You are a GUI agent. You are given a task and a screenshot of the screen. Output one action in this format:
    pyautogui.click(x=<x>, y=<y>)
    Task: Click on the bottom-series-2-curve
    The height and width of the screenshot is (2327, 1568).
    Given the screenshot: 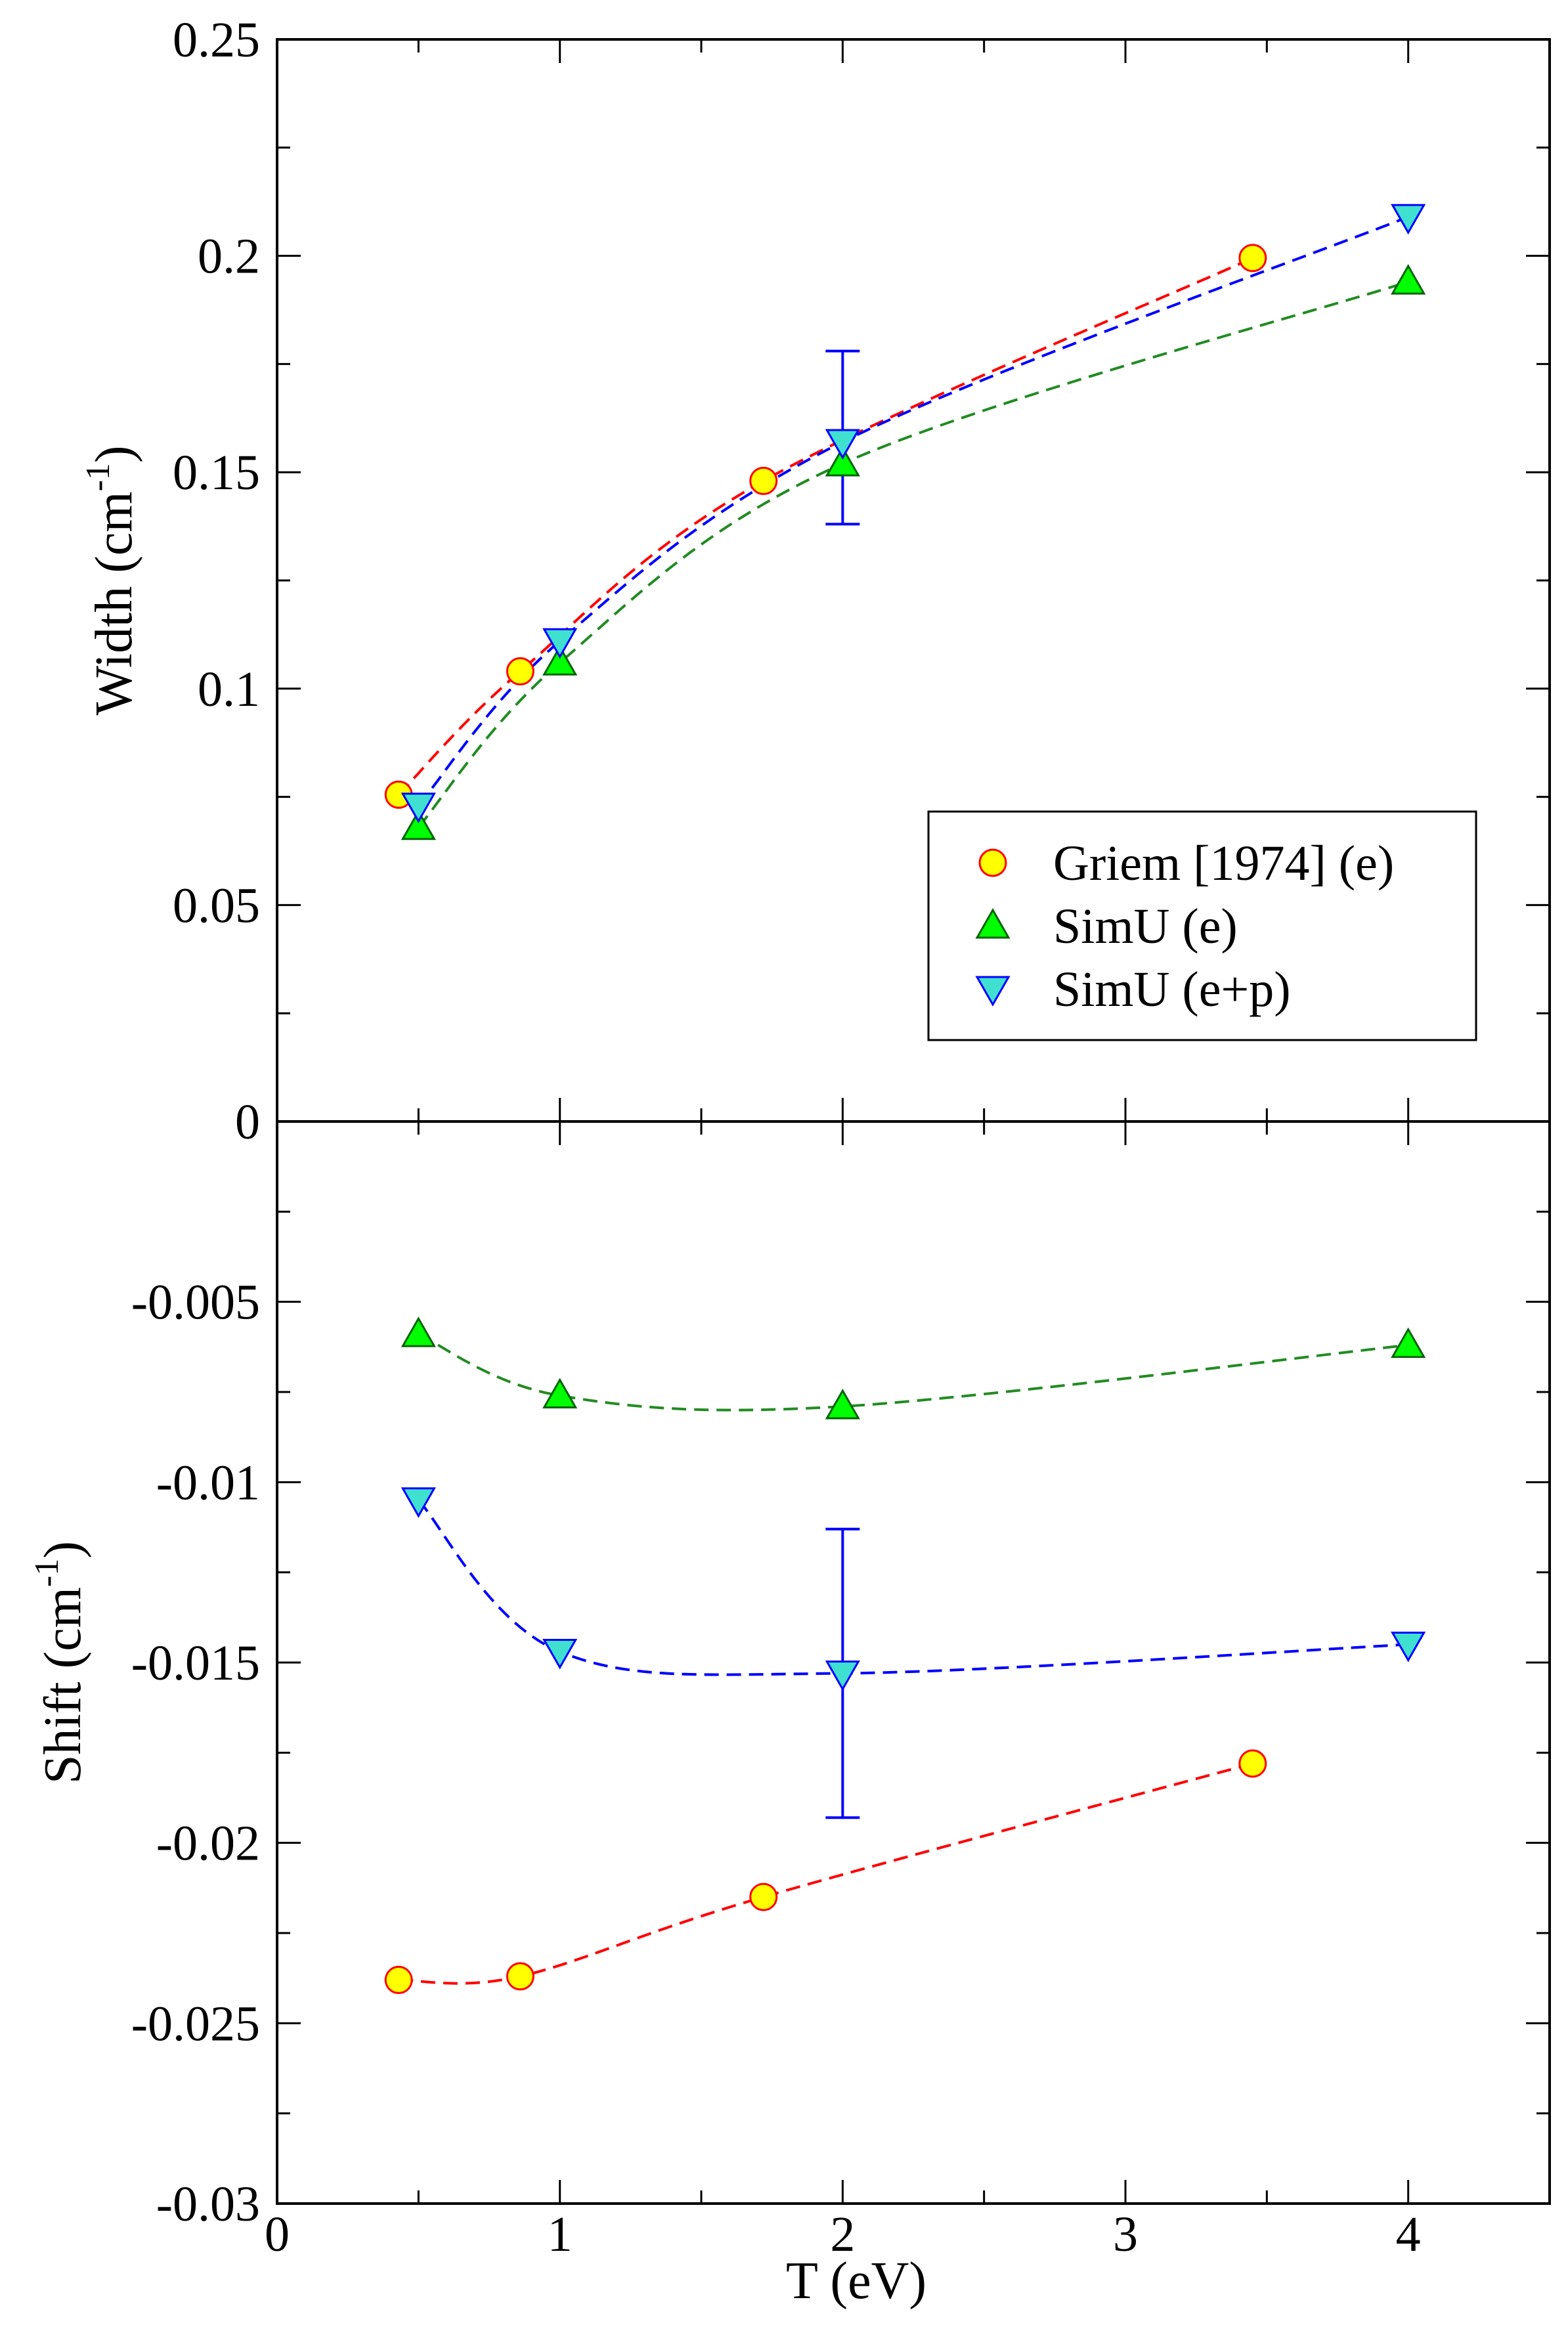 What is the action you would take?
    pyautogui.click(x=913, y=1587)
    